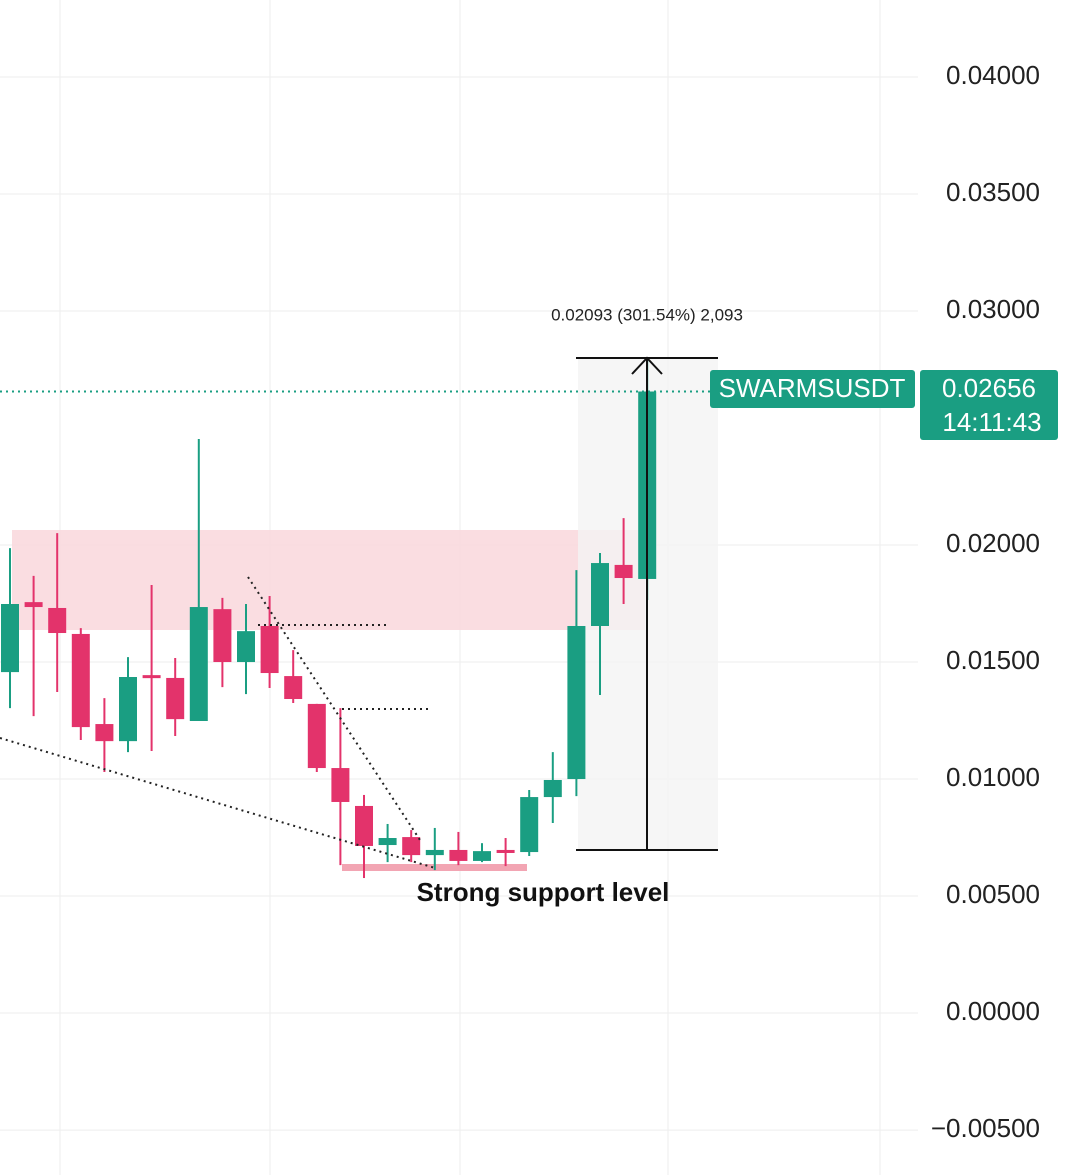 Image resolution: width=1080 pixels, height=1175 pixels. I want to click on price-tag, so click(989, 405).